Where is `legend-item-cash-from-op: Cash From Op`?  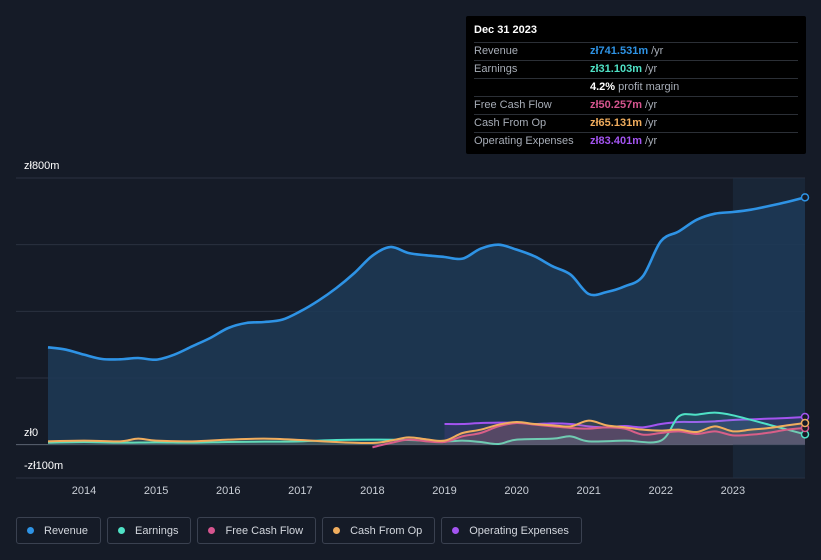
legend-item-cash-from-op: Cash From Op is located at coordinates (379, 530).